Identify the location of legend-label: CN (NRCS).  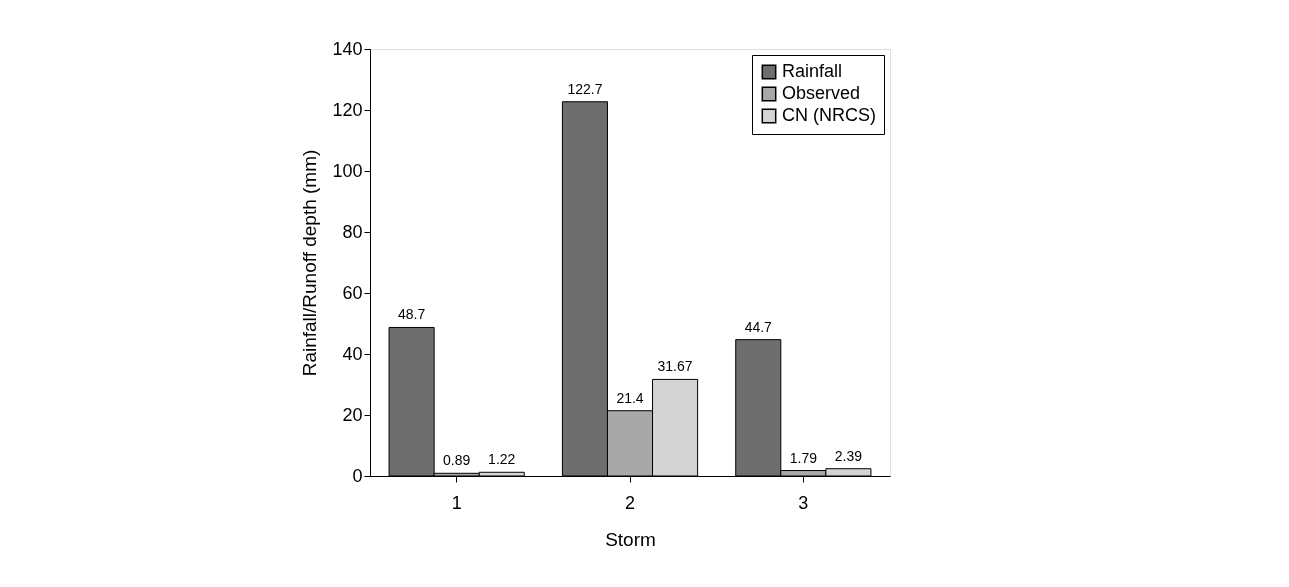
(829, 115).